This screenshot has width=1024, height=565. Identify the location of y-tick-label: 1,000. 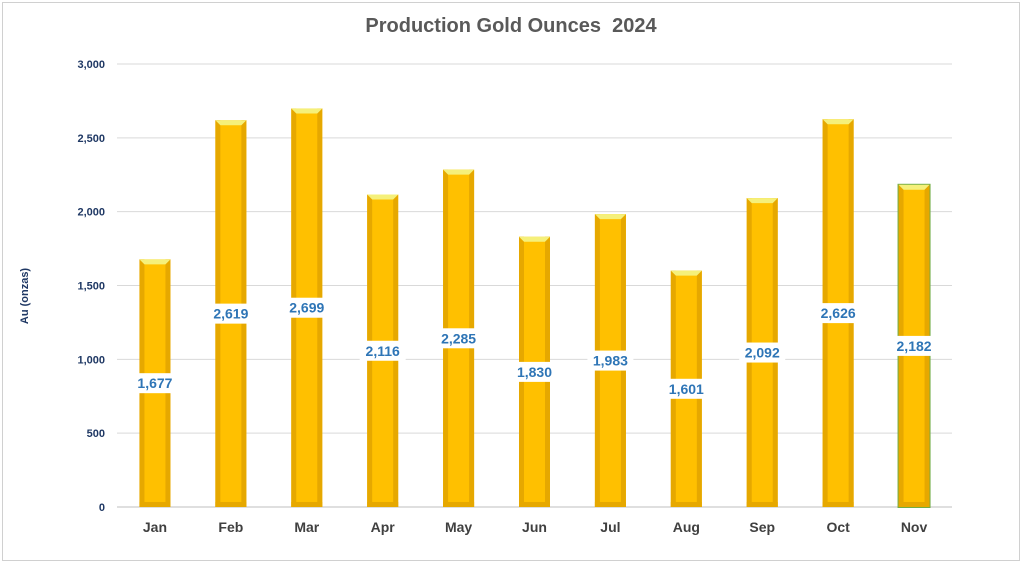
(91, 360).